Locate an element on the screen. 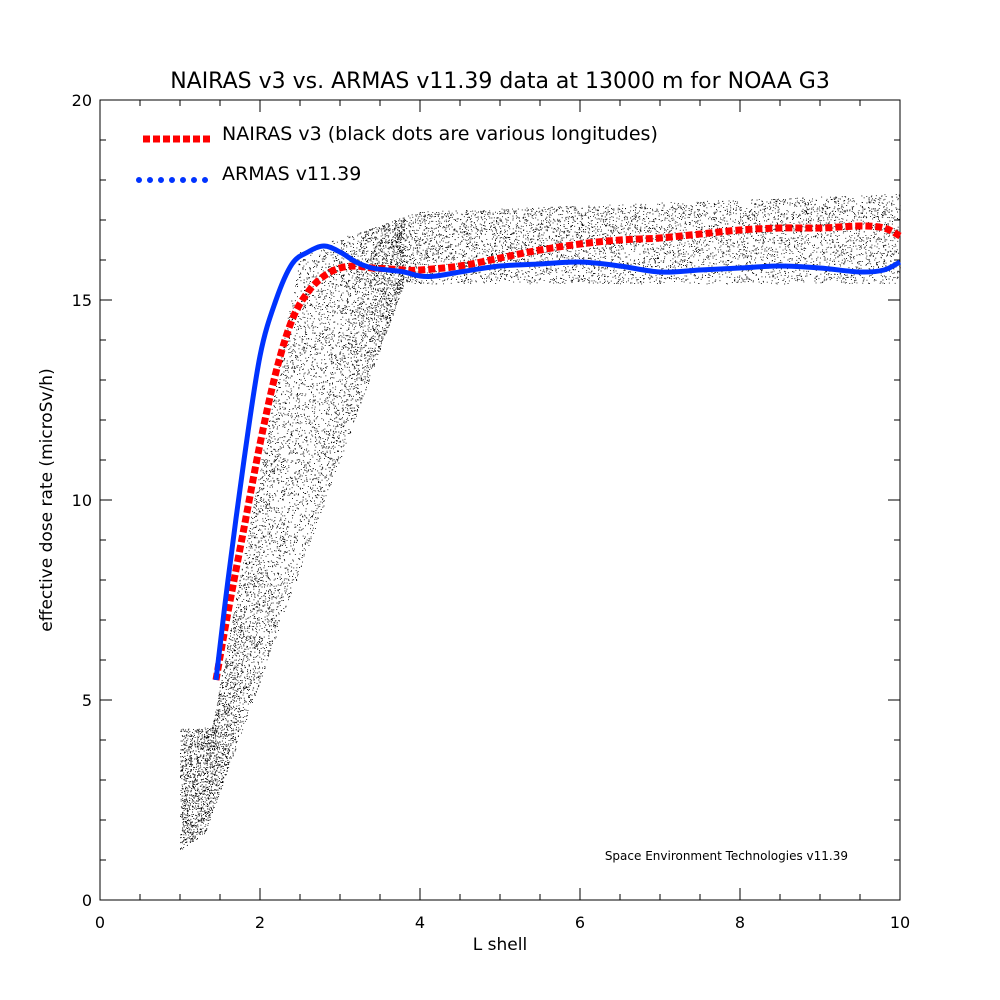 This screenshot has width=1000, height=1000. y-axis-label: effective dose rate (microSv/h) is located at coordinates (47, 499).